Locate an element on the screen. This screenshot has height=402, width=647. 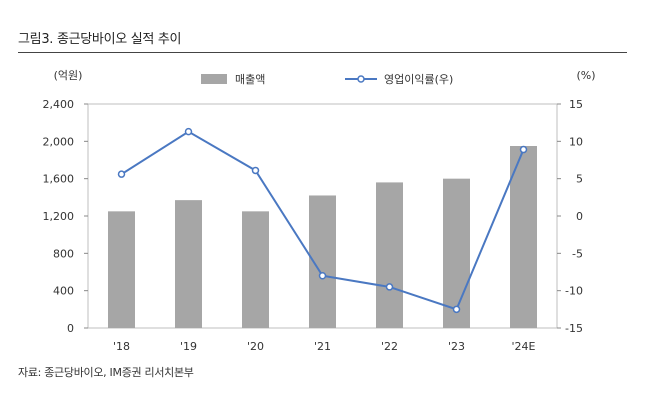
left-axis-unit: (억원) is located at coordinates (68, 75).